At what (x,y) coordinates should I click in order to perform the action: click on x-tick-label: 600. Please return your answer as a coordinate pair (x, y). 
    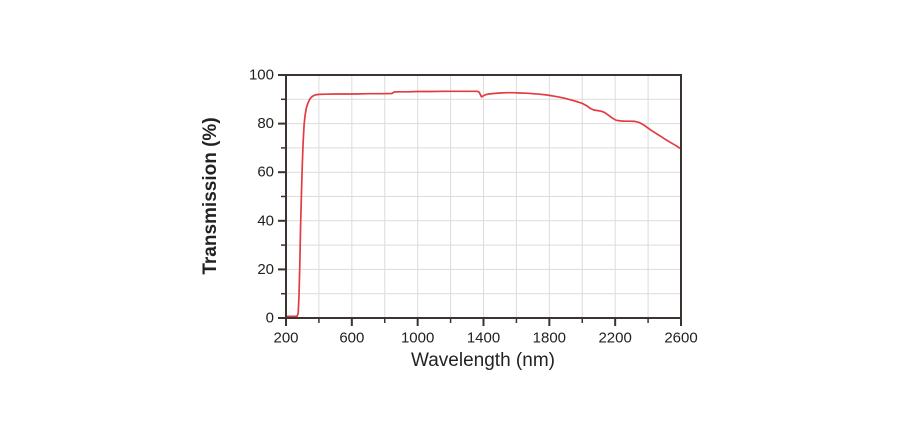
    Looking at the image, I should click on (351, 337).